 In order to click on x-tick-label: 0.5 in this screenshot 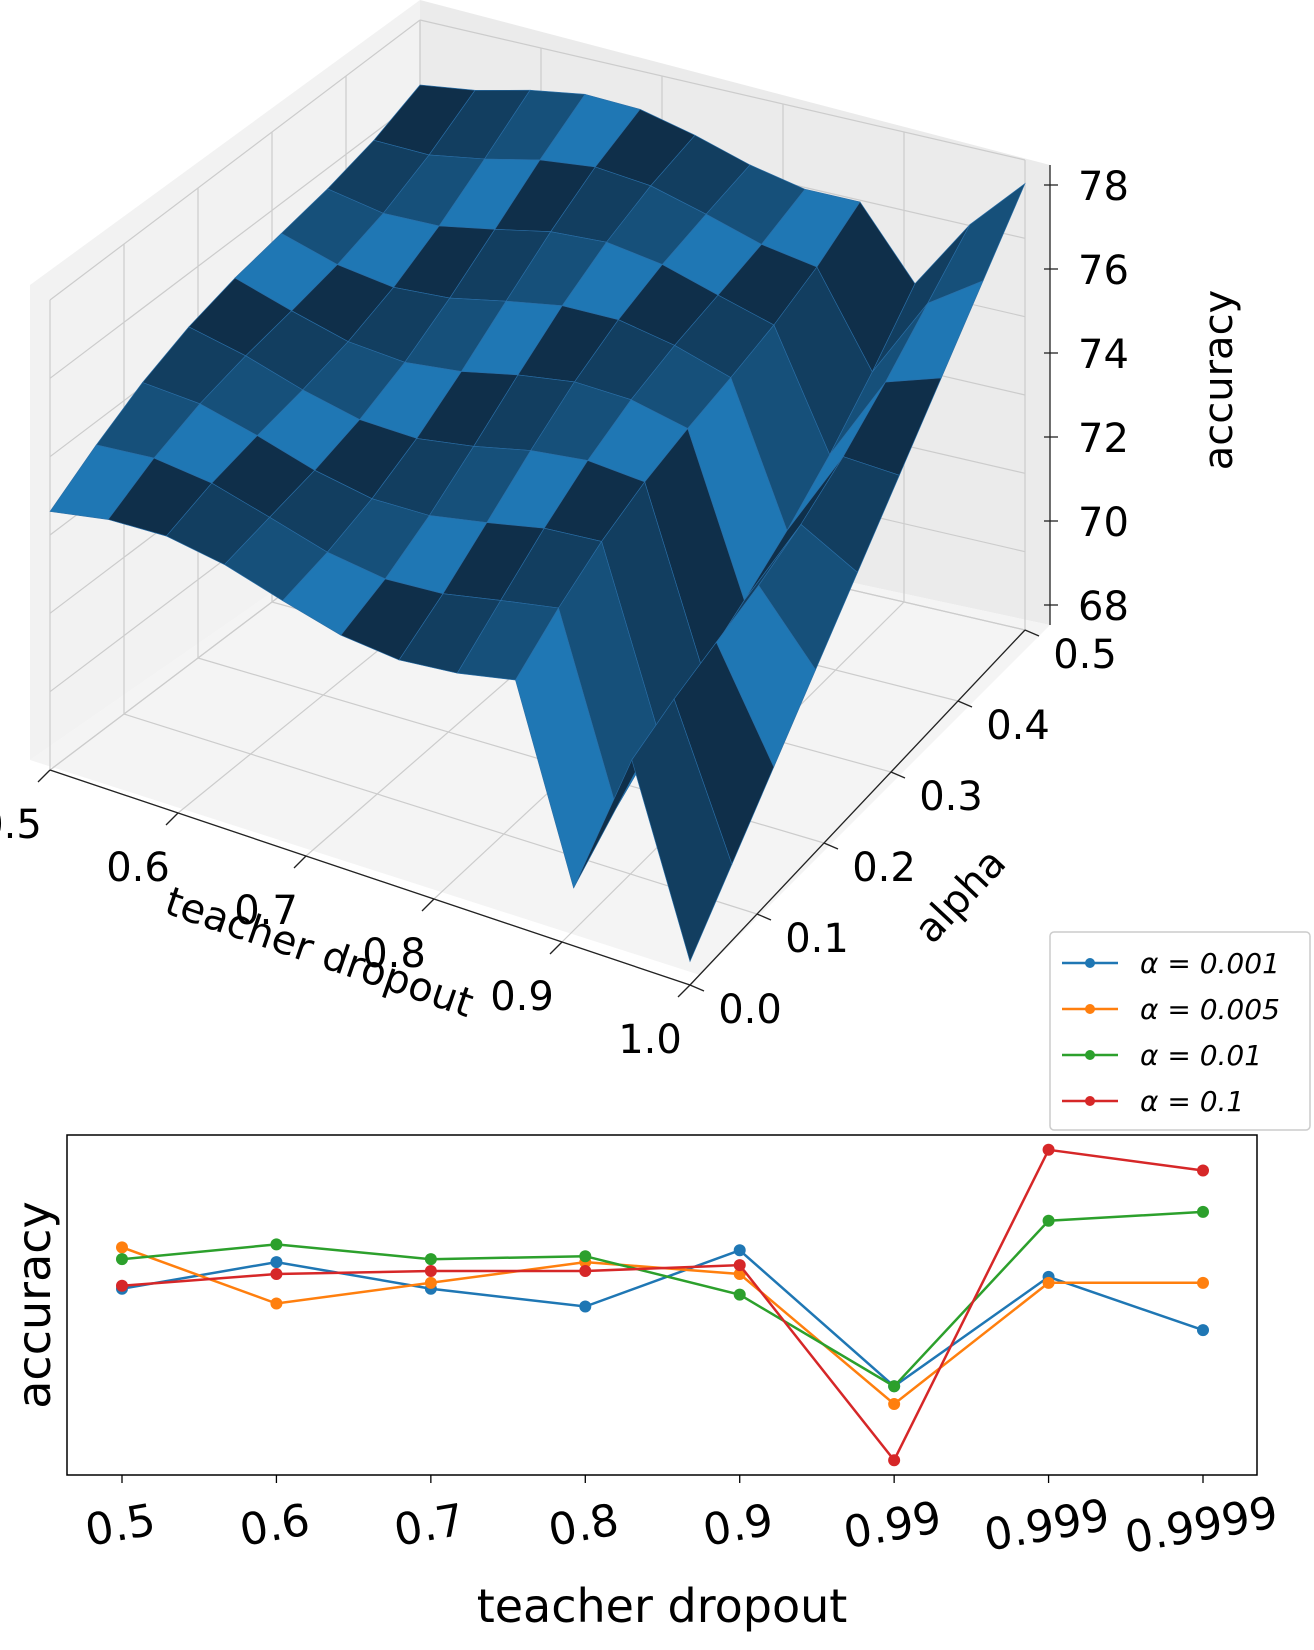, I will do `click(21, 825)`.